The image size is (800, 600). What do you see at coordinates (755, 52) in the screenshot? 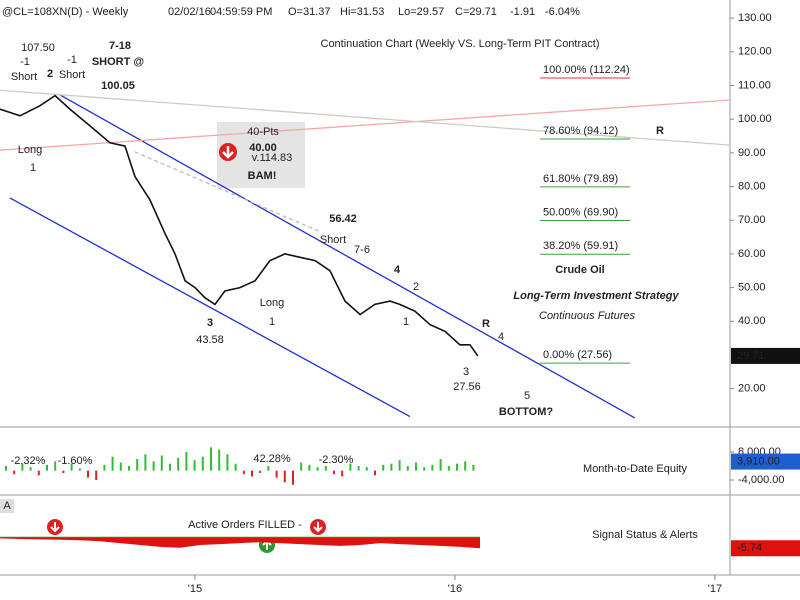
I see `y-tick-label: 120.00` at bounding box center [755, 52].